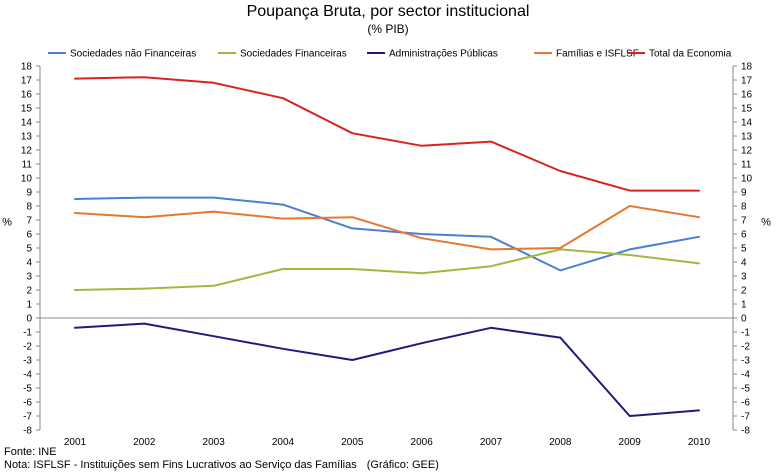 Image resolution: width=776 pixels, height=474 pixels. Describe the element at coordinates (27, 109) in the screenshot. I see `y-tick-label-left: 15` at that location.